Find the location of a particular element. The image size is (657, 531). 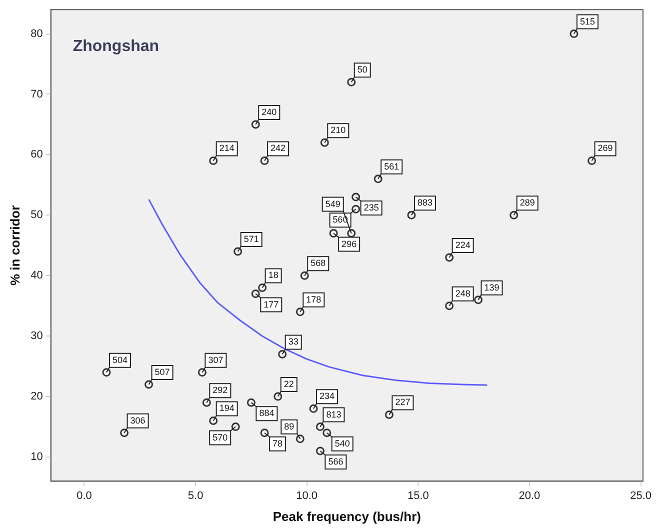

annotation: 214 is located at coordinates (226, 148).